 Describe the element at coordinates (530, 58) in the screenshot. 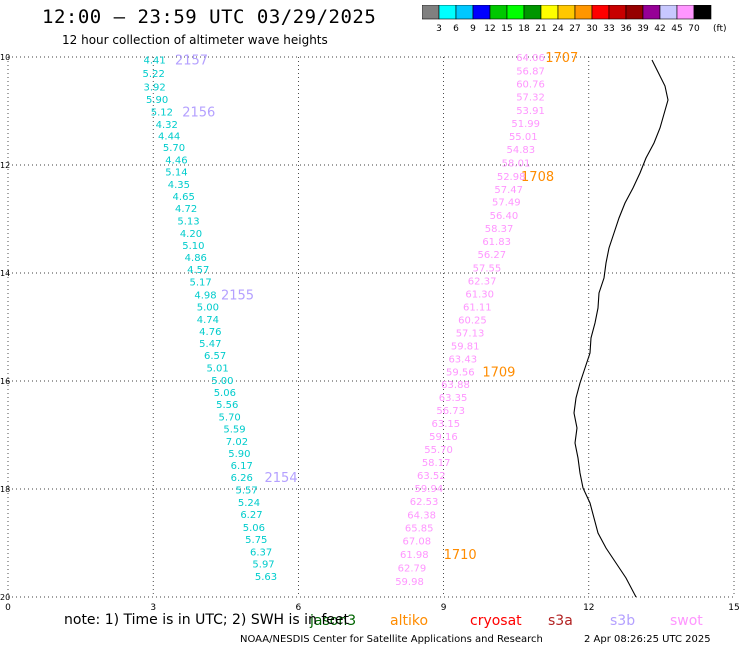

I see `wave-height-label: 64.06` at that location.